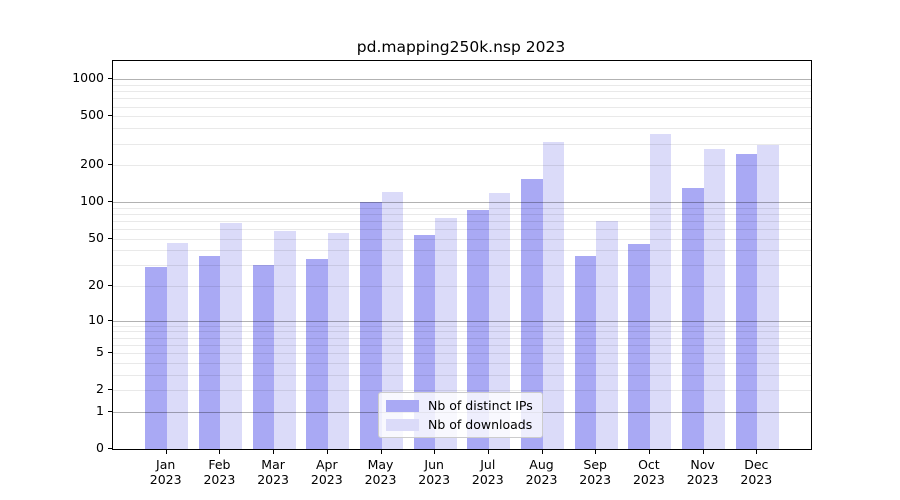  I want to click on y-tick-label-20: 20, so click(96, 285).